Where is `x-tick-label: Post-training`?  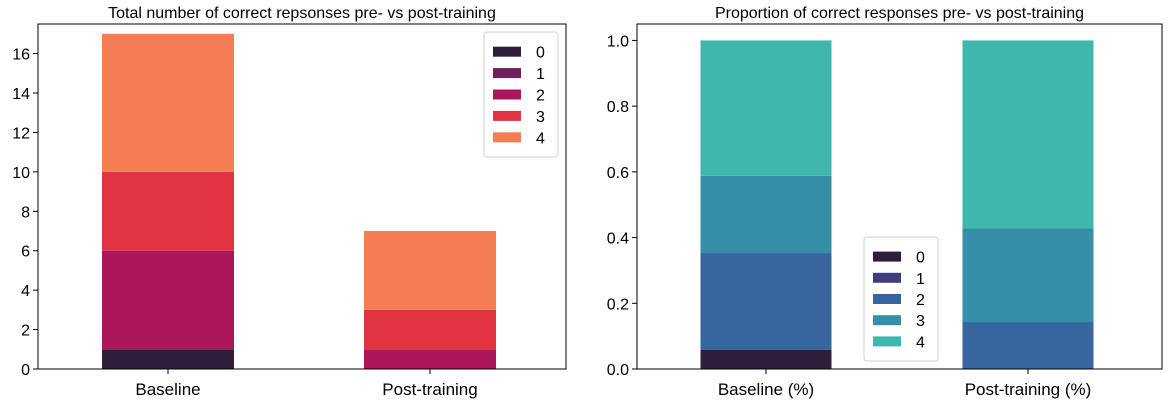 x-tick-label: Post-training is located at coordinates (429, 389).